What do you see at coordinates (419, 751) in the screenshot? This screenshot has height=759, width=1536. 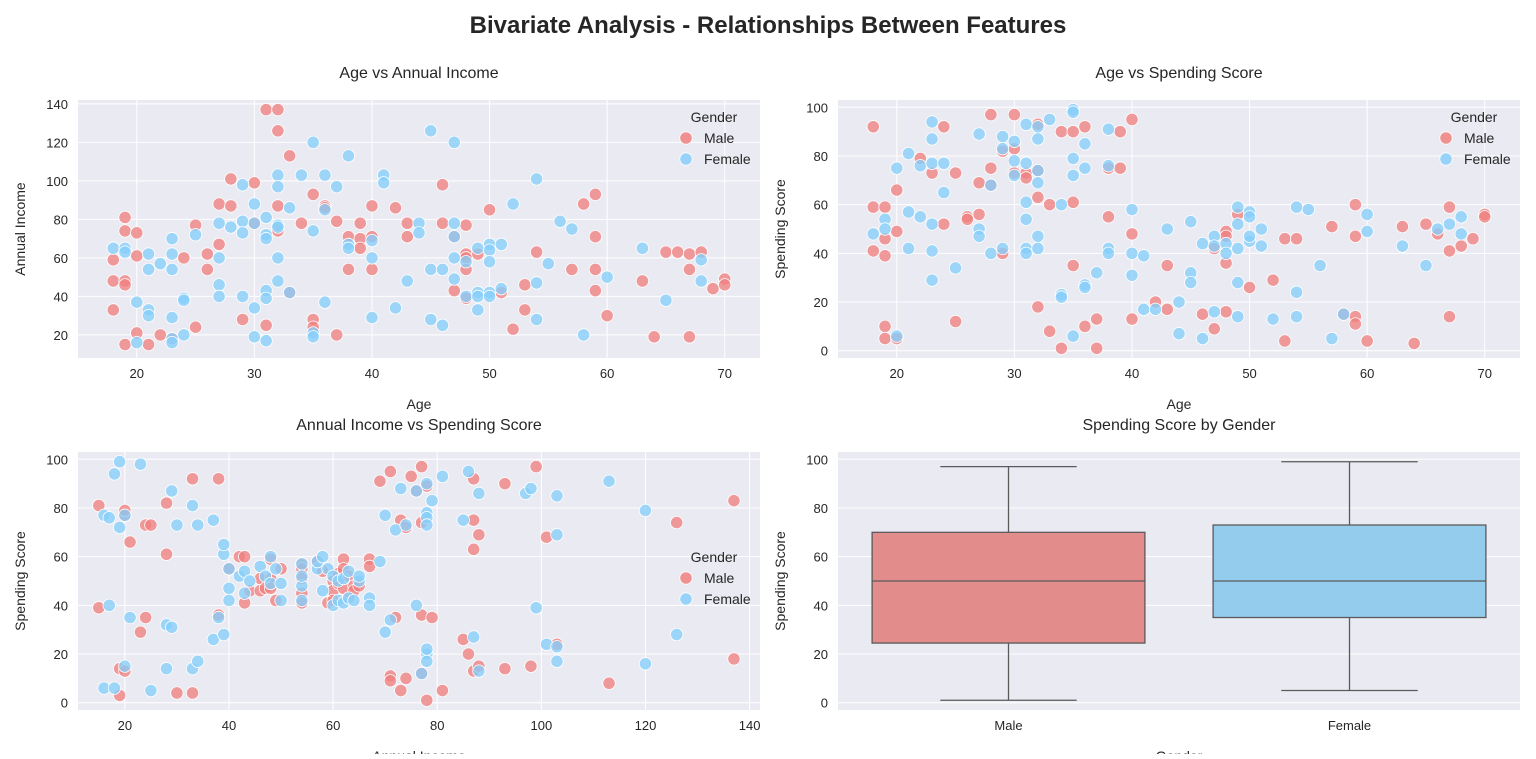 I see `x-axis-label: Annual Income` at bounding box center [419, 751].